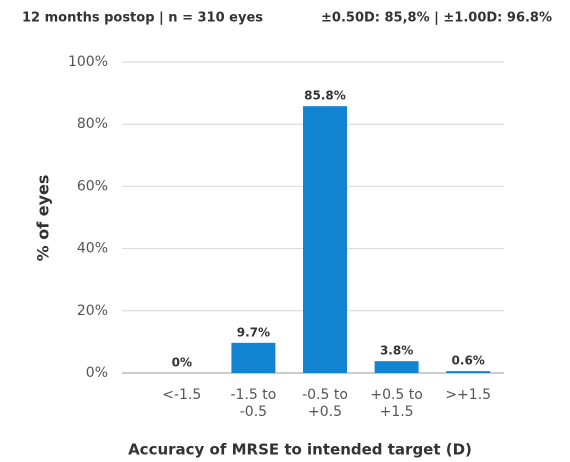 This screenshot has width=570, height=462. What do you see at coordinates (300, 450) in the screenshot?
I see `x-axis-label: Accuracy of MRSE to intended target (D)` at bounding box center [300, 450].